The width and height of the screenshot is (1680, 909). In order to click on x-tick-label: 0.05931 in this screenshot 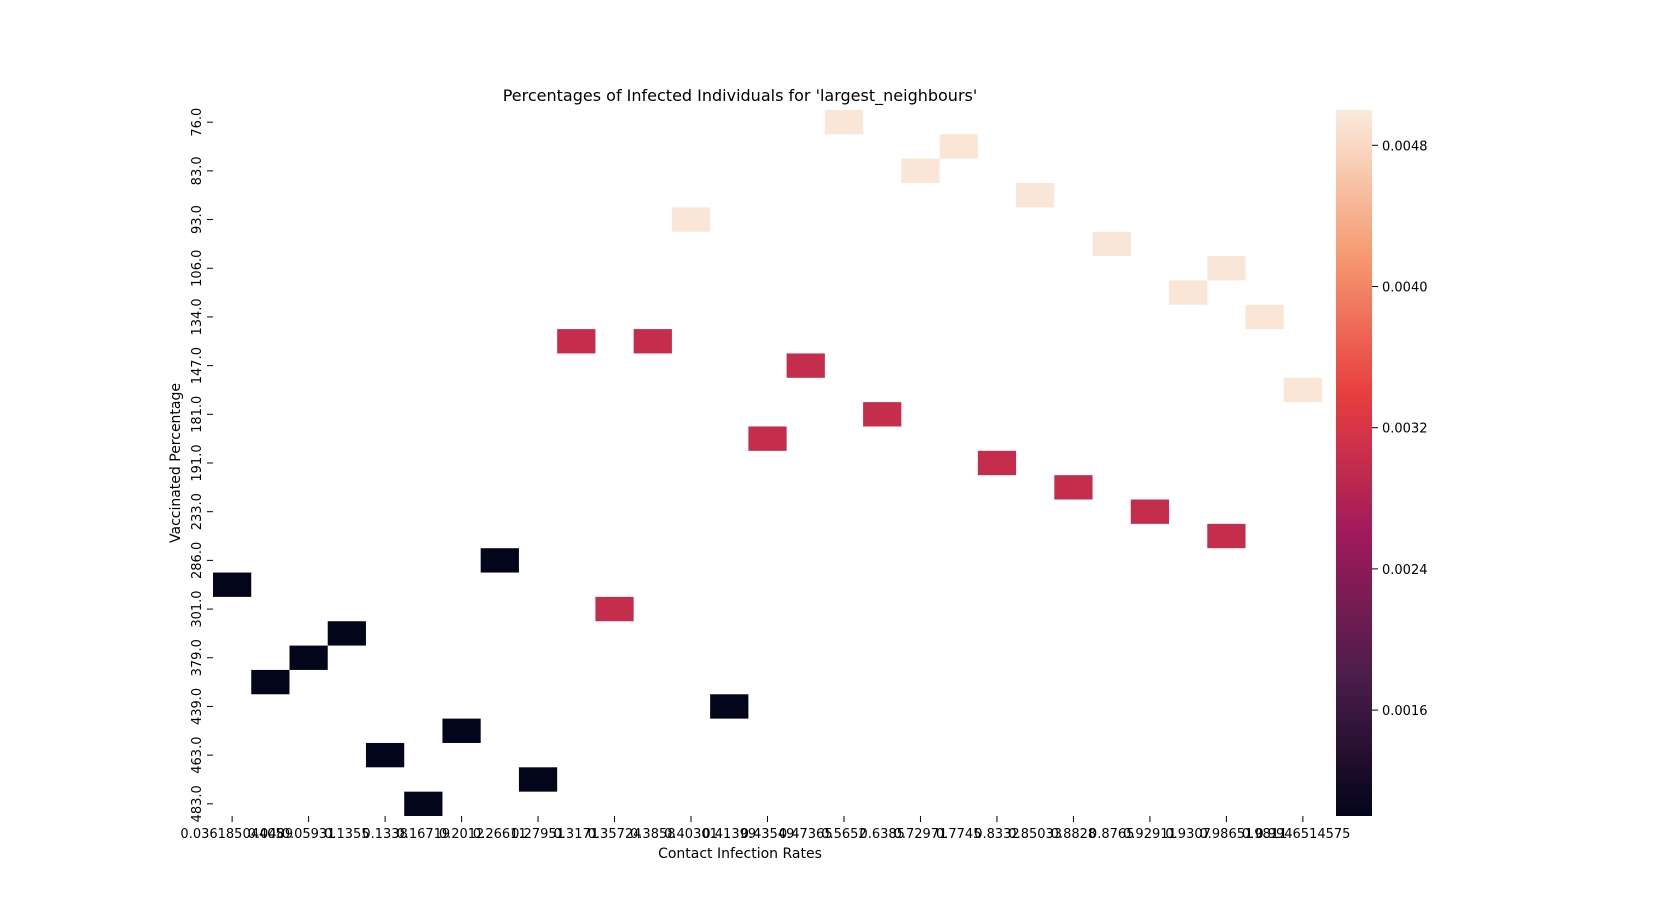, I will do `click(309, 834)`.